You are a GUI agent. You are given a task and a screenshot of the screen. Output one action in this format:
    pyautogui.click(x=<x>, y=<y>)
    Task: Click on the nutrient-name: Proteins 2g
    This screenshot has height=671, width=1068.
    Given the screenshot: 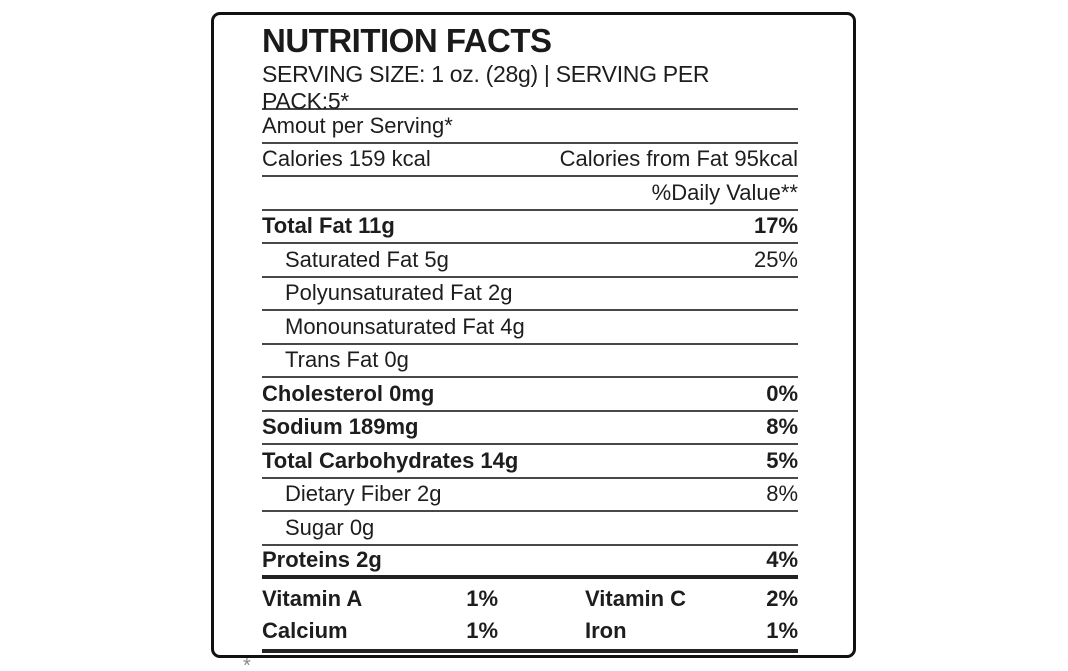 What is the action you would take?
    pyautogui.click(x=322, y=560)
    